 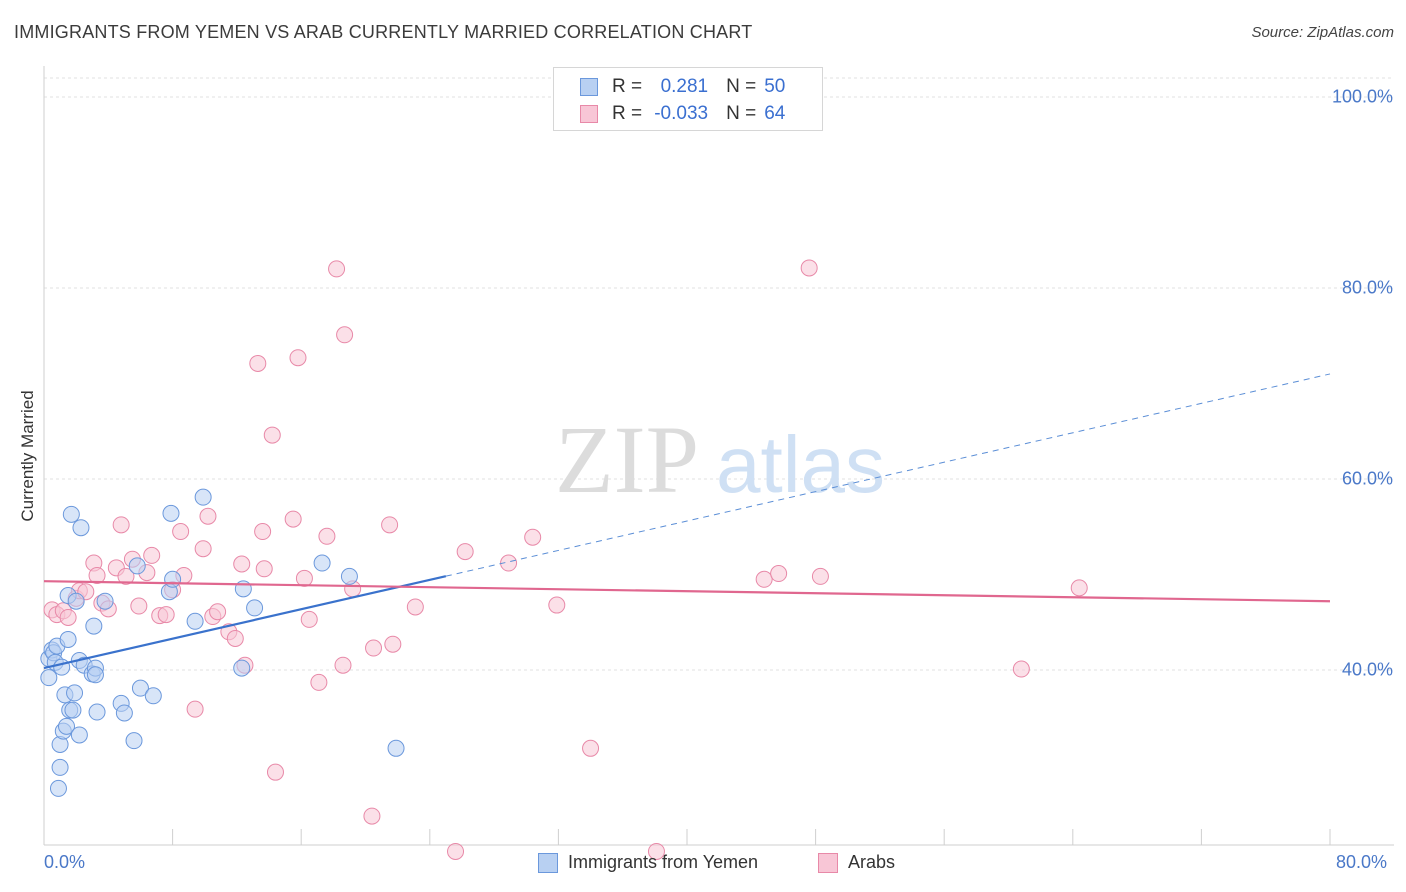 I want to click on bottom-legend-yemen: Immigrants from Yemen, so click(x=648, y=862).